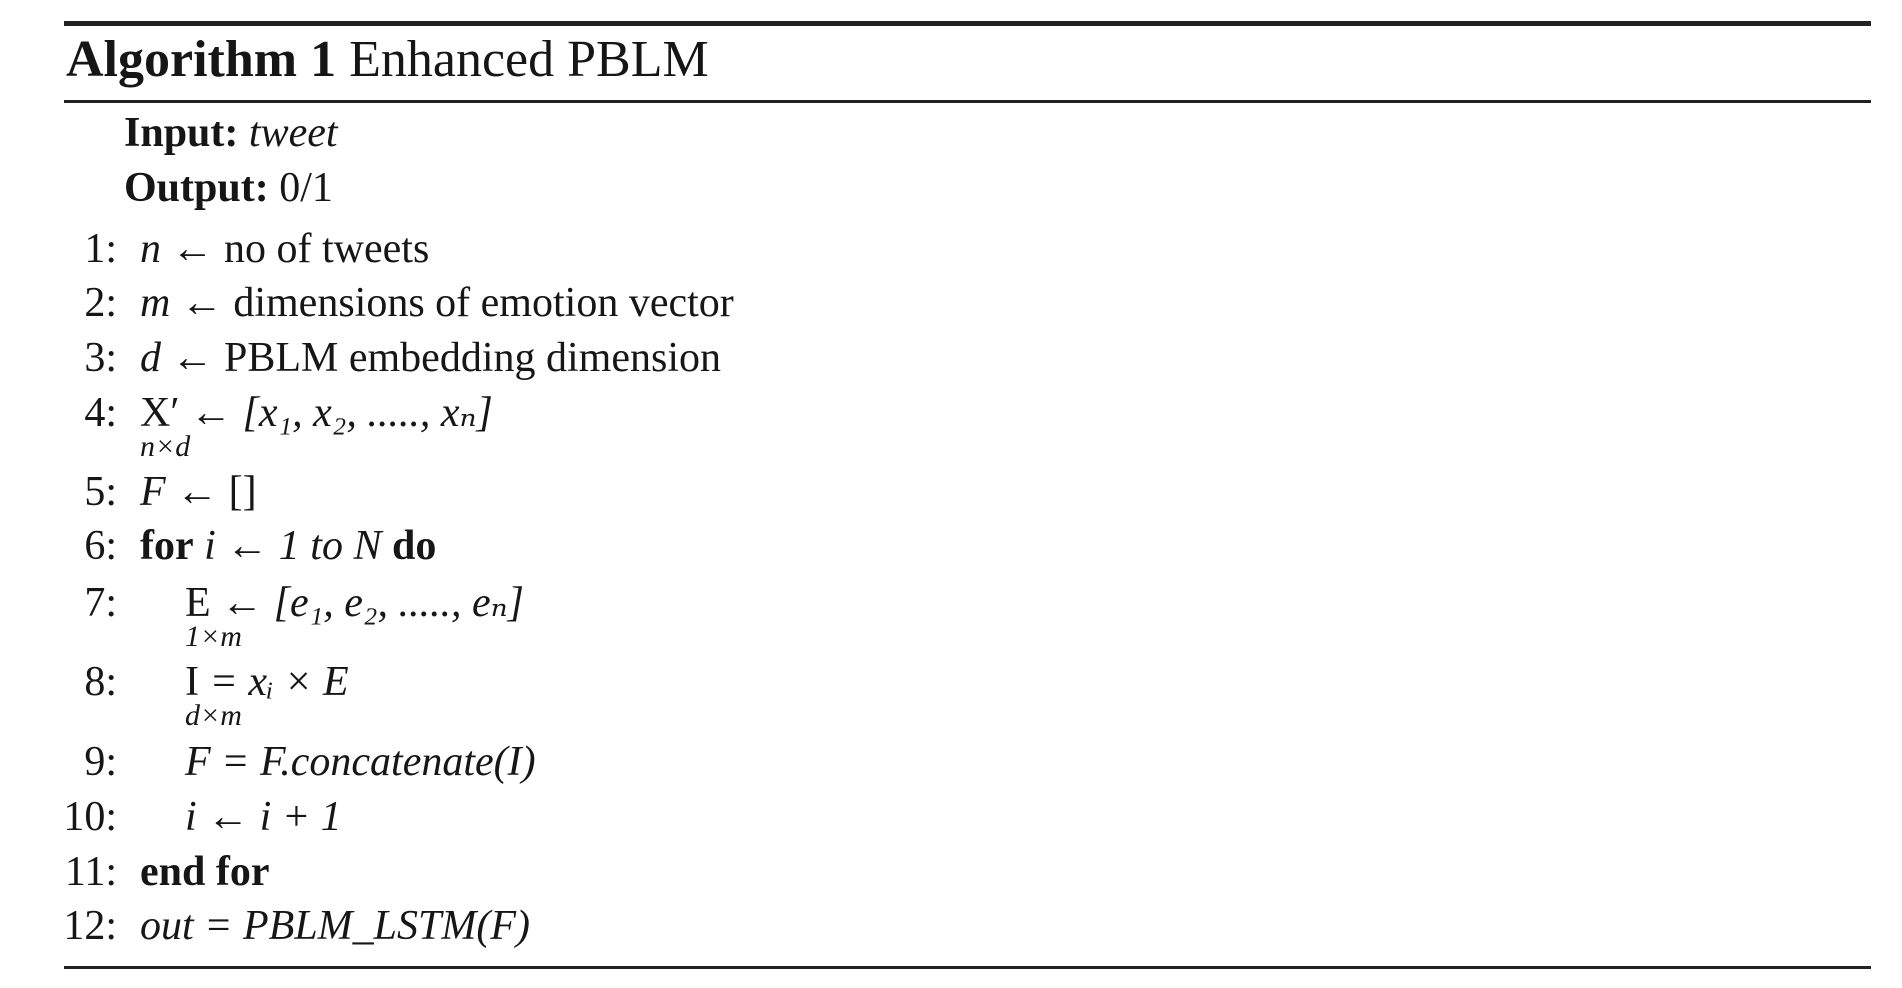 This screenshot has width=1902, height=988. Describe the element at coordinates (167, 546) in the screenshot. I see `keyword-for: for` at that location.